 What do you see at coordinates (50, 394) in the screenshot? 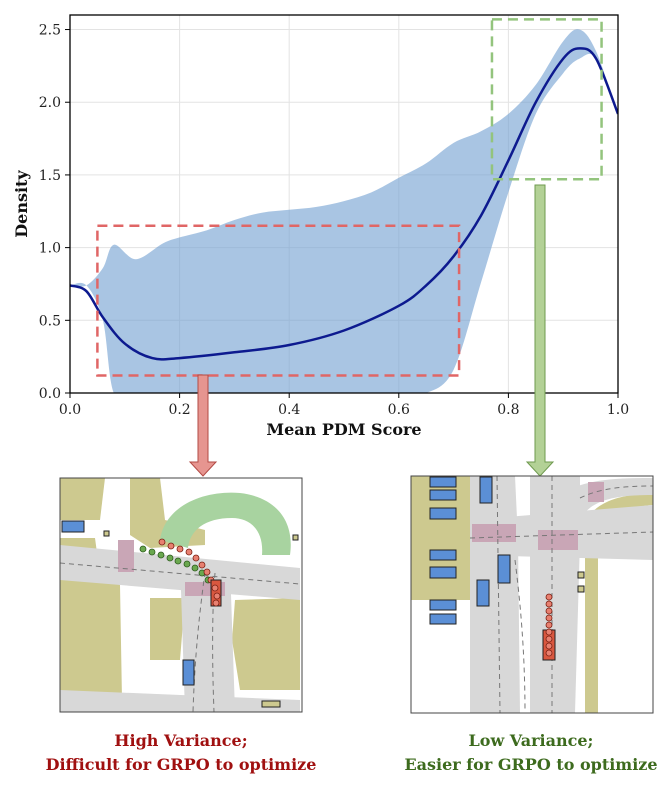
I see `y-tick-label: 0.0` at bounding box center [50, 394].